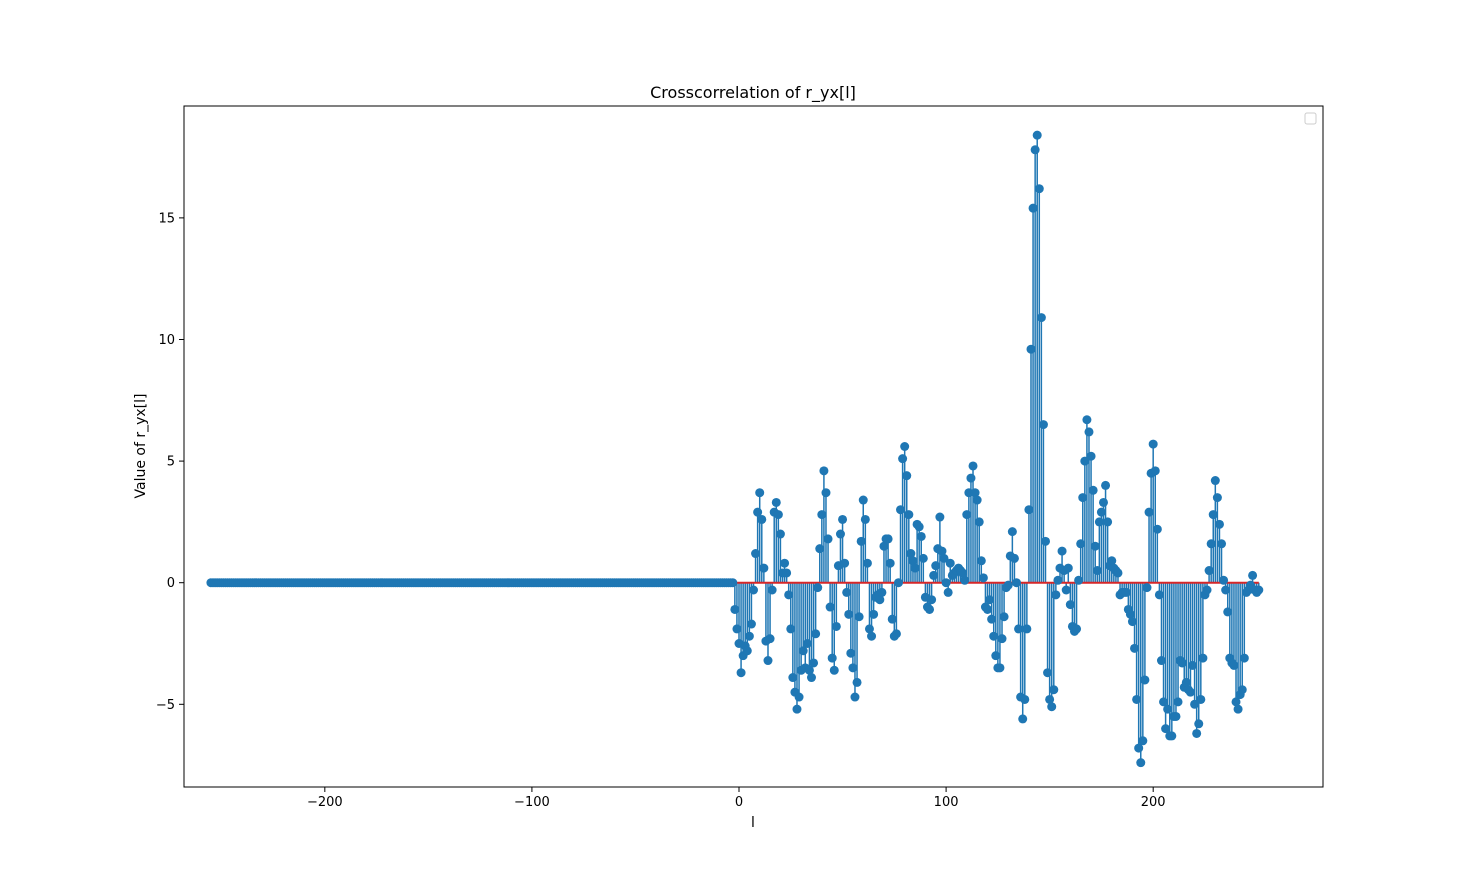 This screenshot has height=884, width=1470. Describe the element at coordinates (165, 705) in the screenshot. I see `y-tick-label: −5` at that location.